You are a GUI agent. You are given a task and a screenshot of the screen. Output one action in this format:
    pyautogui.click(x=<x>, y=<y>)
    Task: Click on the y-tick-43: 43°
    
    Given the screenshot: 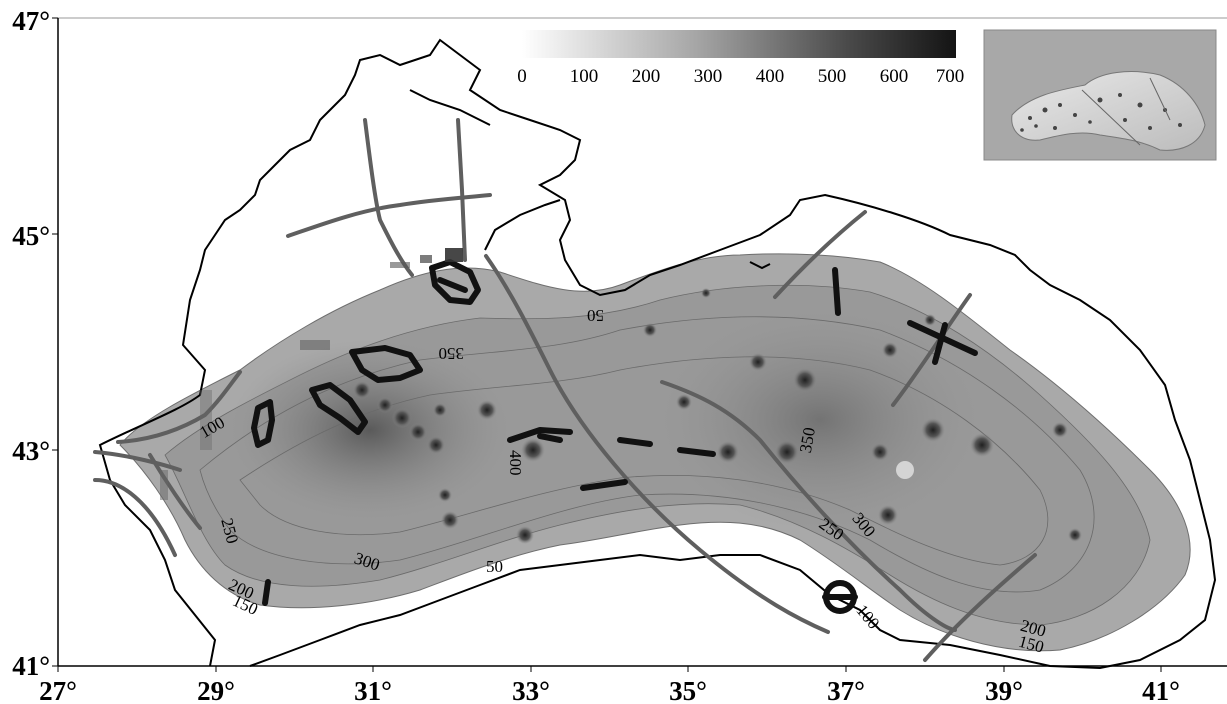 What is the action you would take?
    pyautogui.click(x=31, y=451)
    